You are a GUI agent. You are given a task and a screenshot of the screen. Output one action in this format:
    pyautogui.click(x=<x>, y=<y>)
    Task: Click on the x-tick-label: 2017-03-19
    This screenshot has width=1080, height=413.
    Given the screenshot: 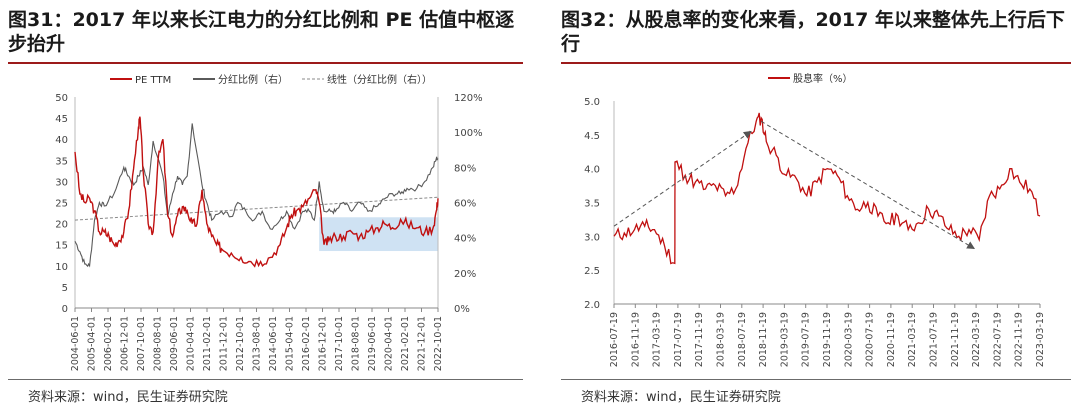 What is the action you would take?
    pyautogui.click(x=657, y=339)
    